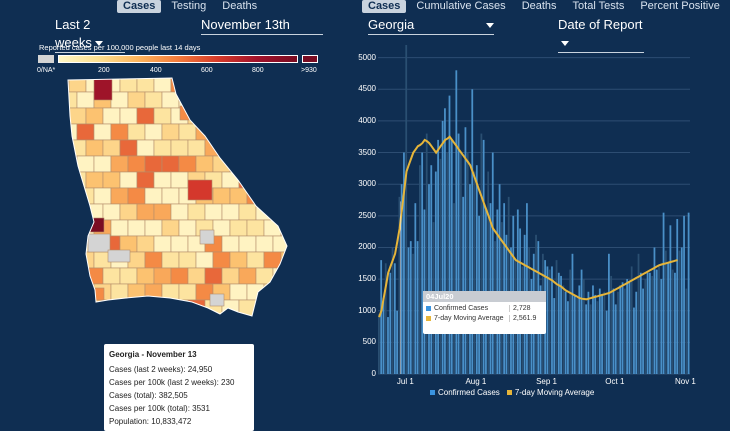  Describe the element at coordinates (189, 6) in the screenshot. I see `tab-testing: Testing` at that location.